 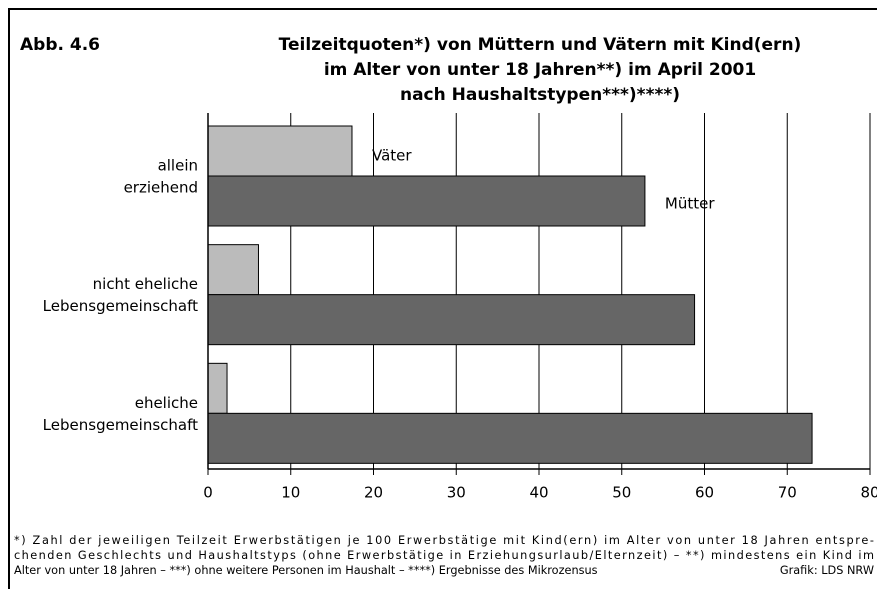 I want to click on x-tick-label: 60, so click(x=704, y=493).